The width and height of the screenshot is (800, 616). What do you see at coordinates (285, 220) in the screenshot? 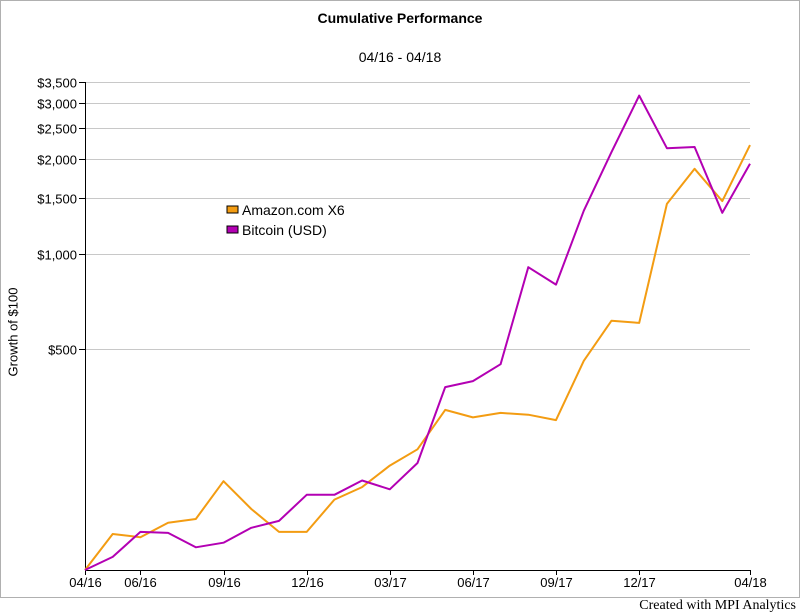
I see `legend: Amazon.com X6 Bitcoin (USD)` at bounding box center [285, 220].